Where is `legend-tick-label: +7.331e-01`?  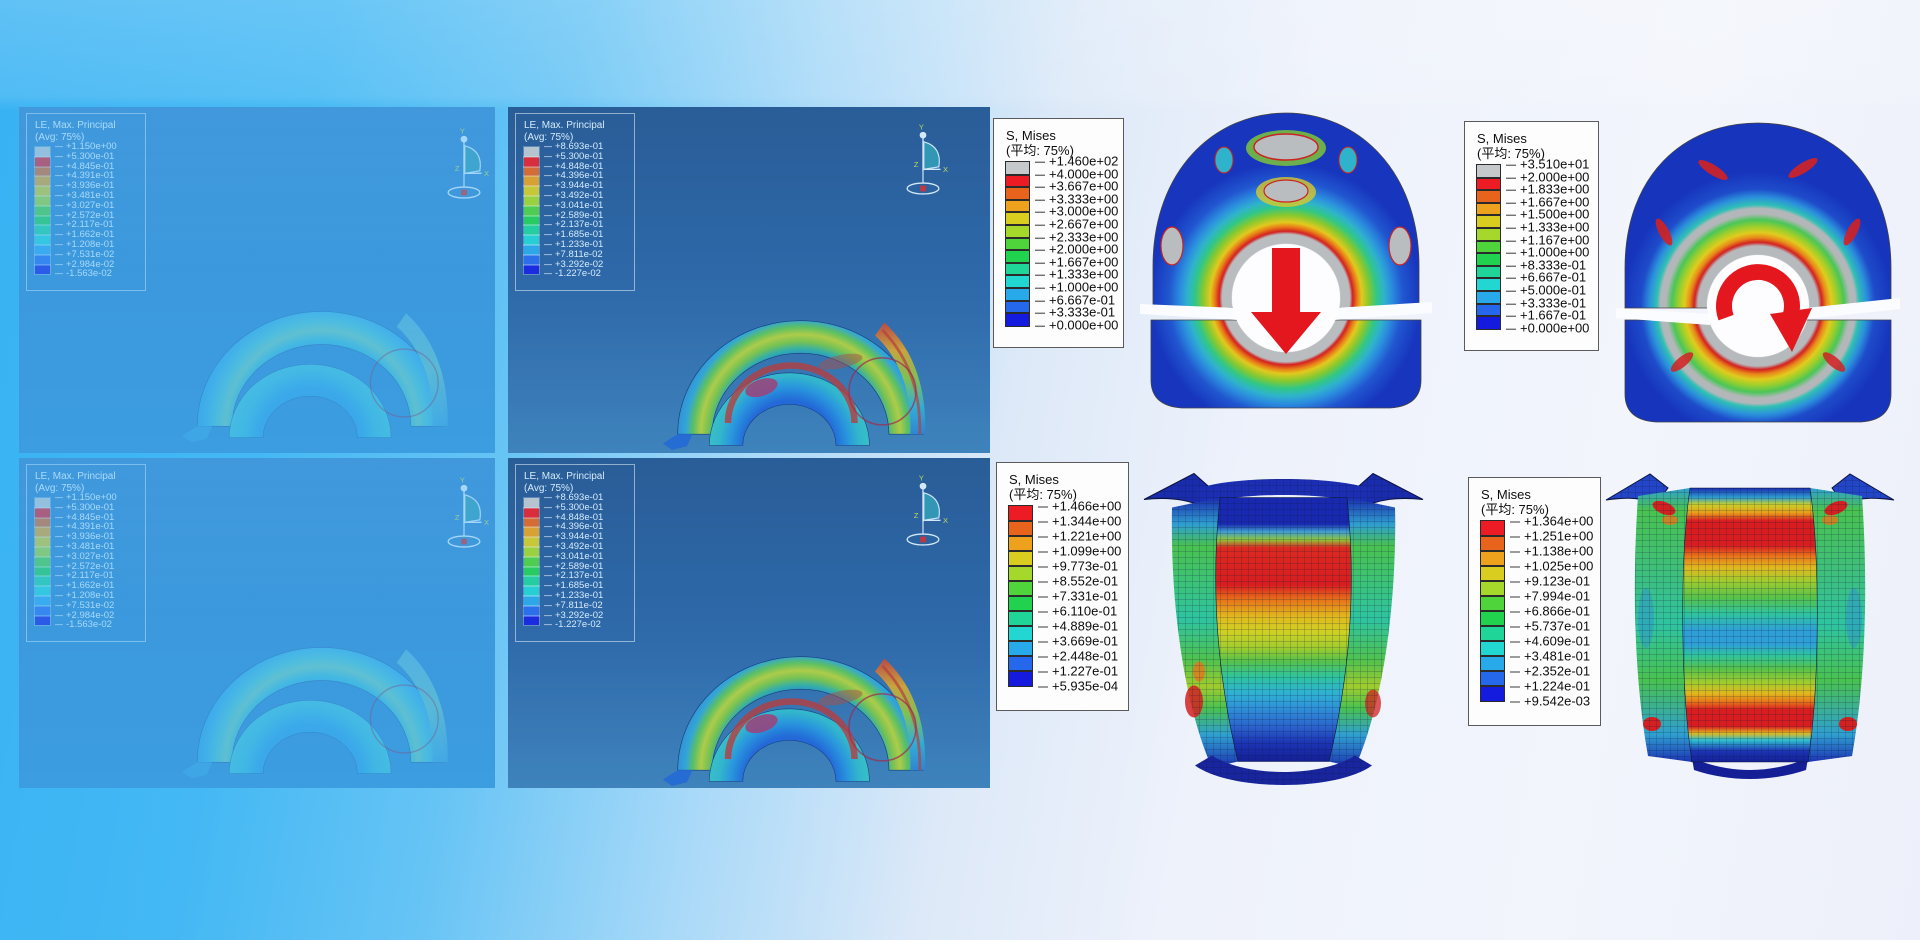
legend-tick-label: +7.331e-01 is located at coordinates (1079, 596).